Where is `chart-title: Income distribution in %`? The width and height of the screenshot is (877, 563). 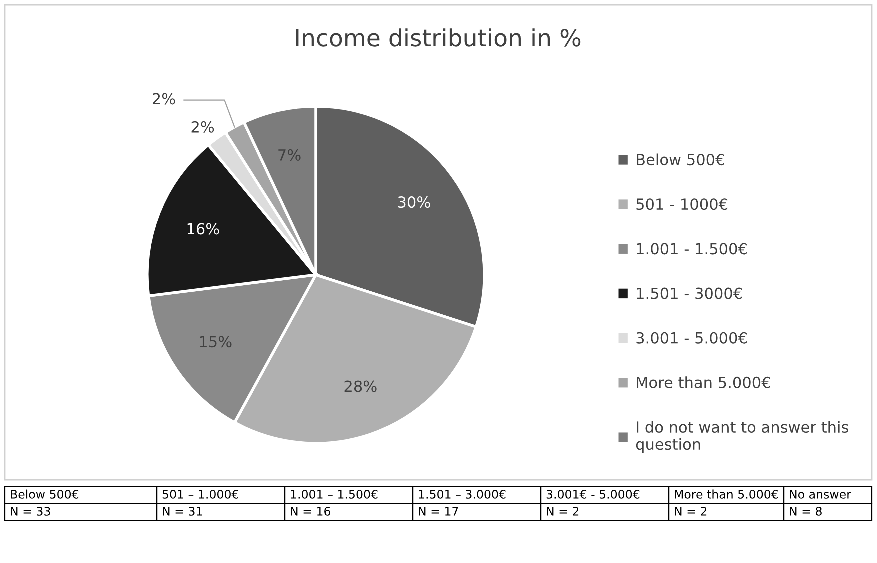 chart-title: Income distribution in % is located at coordinates (438, 37).